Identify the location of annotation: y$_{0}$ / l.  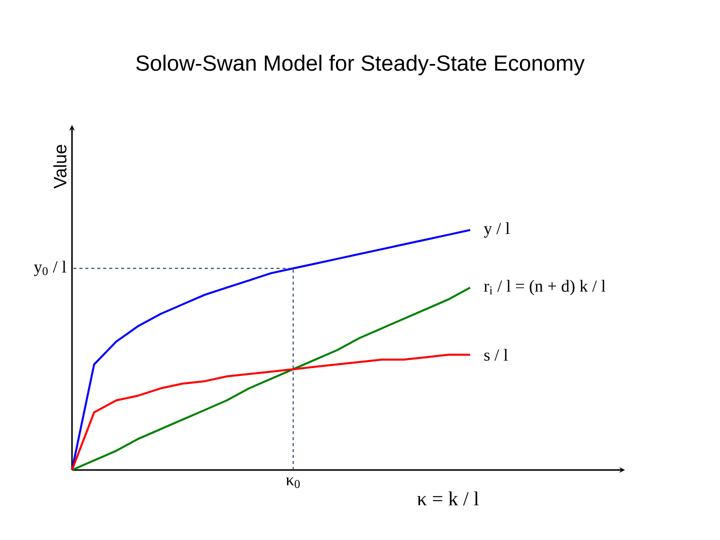
(50, 268).